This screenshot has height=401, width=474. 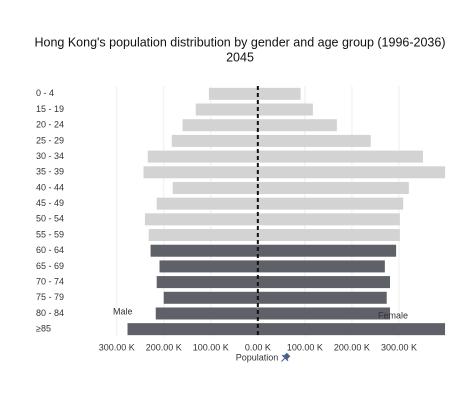 What do you see at coordinates (50, 313) in the screenshot?
I see `y-tick-label: 80 - 84` at bounding box center [50, 313].